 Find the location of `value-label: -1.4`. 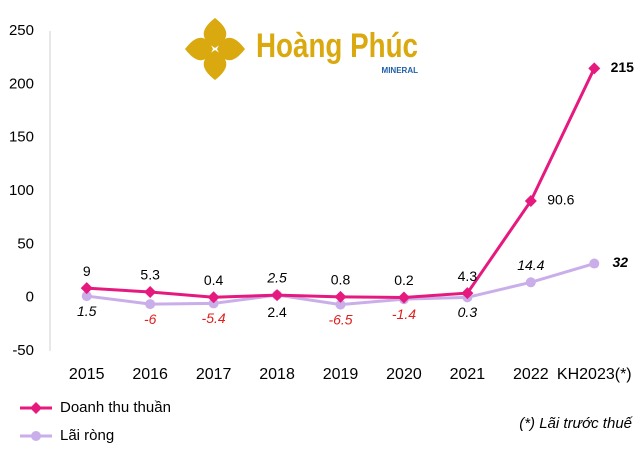

value-label: -1.4 is located at coordinates (404, 314).